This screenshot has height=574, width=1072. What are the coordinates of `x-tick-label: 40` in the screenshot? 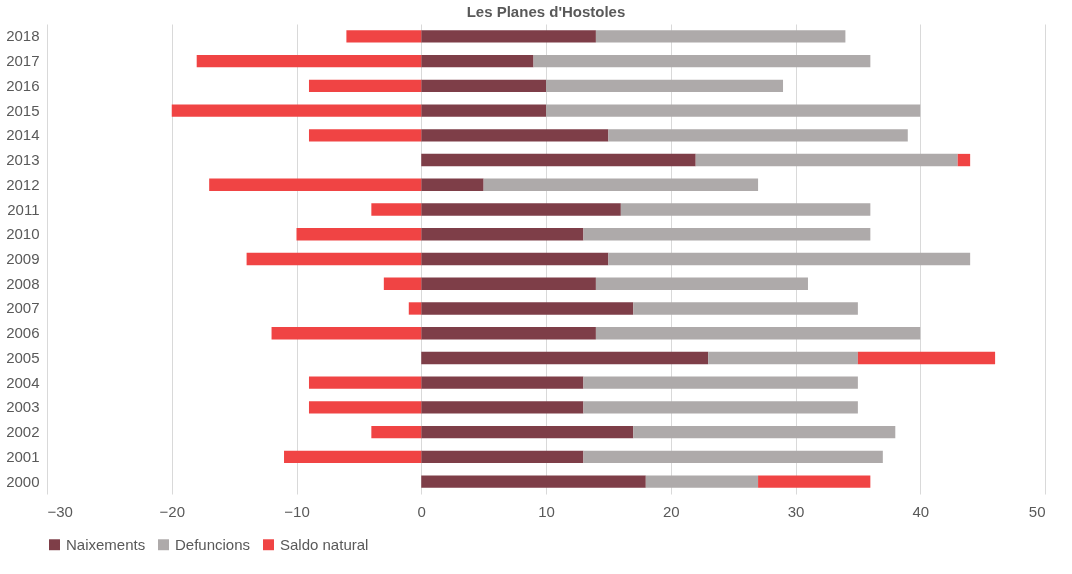 It's located at (921, 511).